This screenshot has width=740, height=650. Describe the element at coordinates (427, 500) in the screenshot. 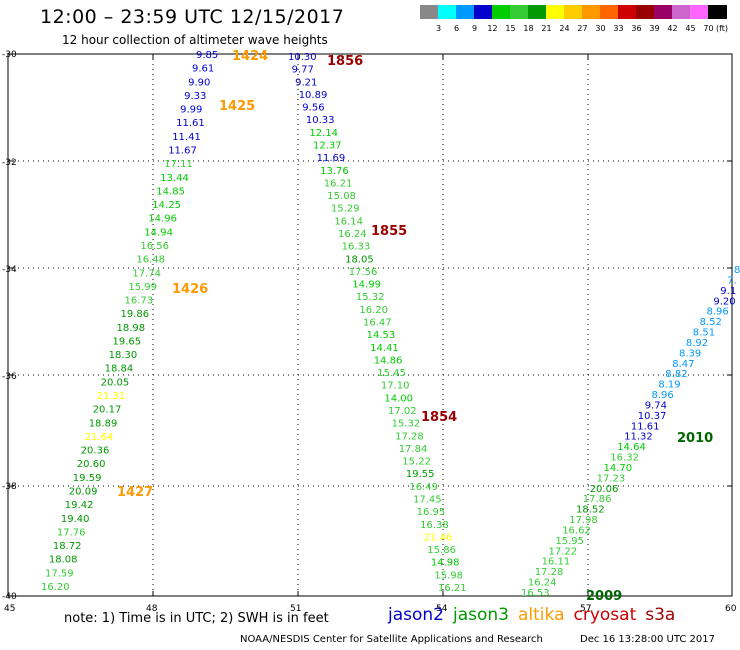

I see `swh-value: 17.45` at that location.